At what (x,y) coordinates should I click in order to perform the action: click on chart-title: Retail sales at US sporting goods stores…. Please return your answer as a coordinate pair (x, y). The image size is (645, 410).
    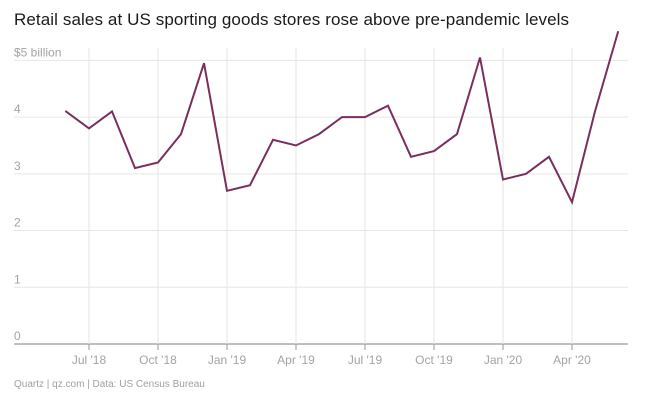
    Looking at the image, I should click on (292, 19).